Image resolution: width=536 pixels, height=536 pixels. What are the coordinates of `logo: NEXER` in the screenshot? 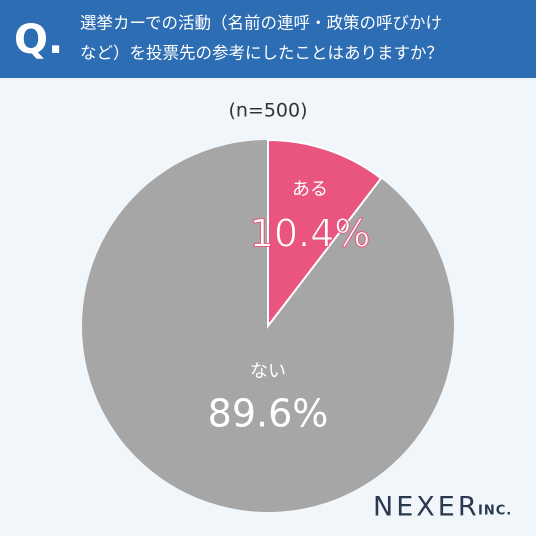 It's located at (426, 507).